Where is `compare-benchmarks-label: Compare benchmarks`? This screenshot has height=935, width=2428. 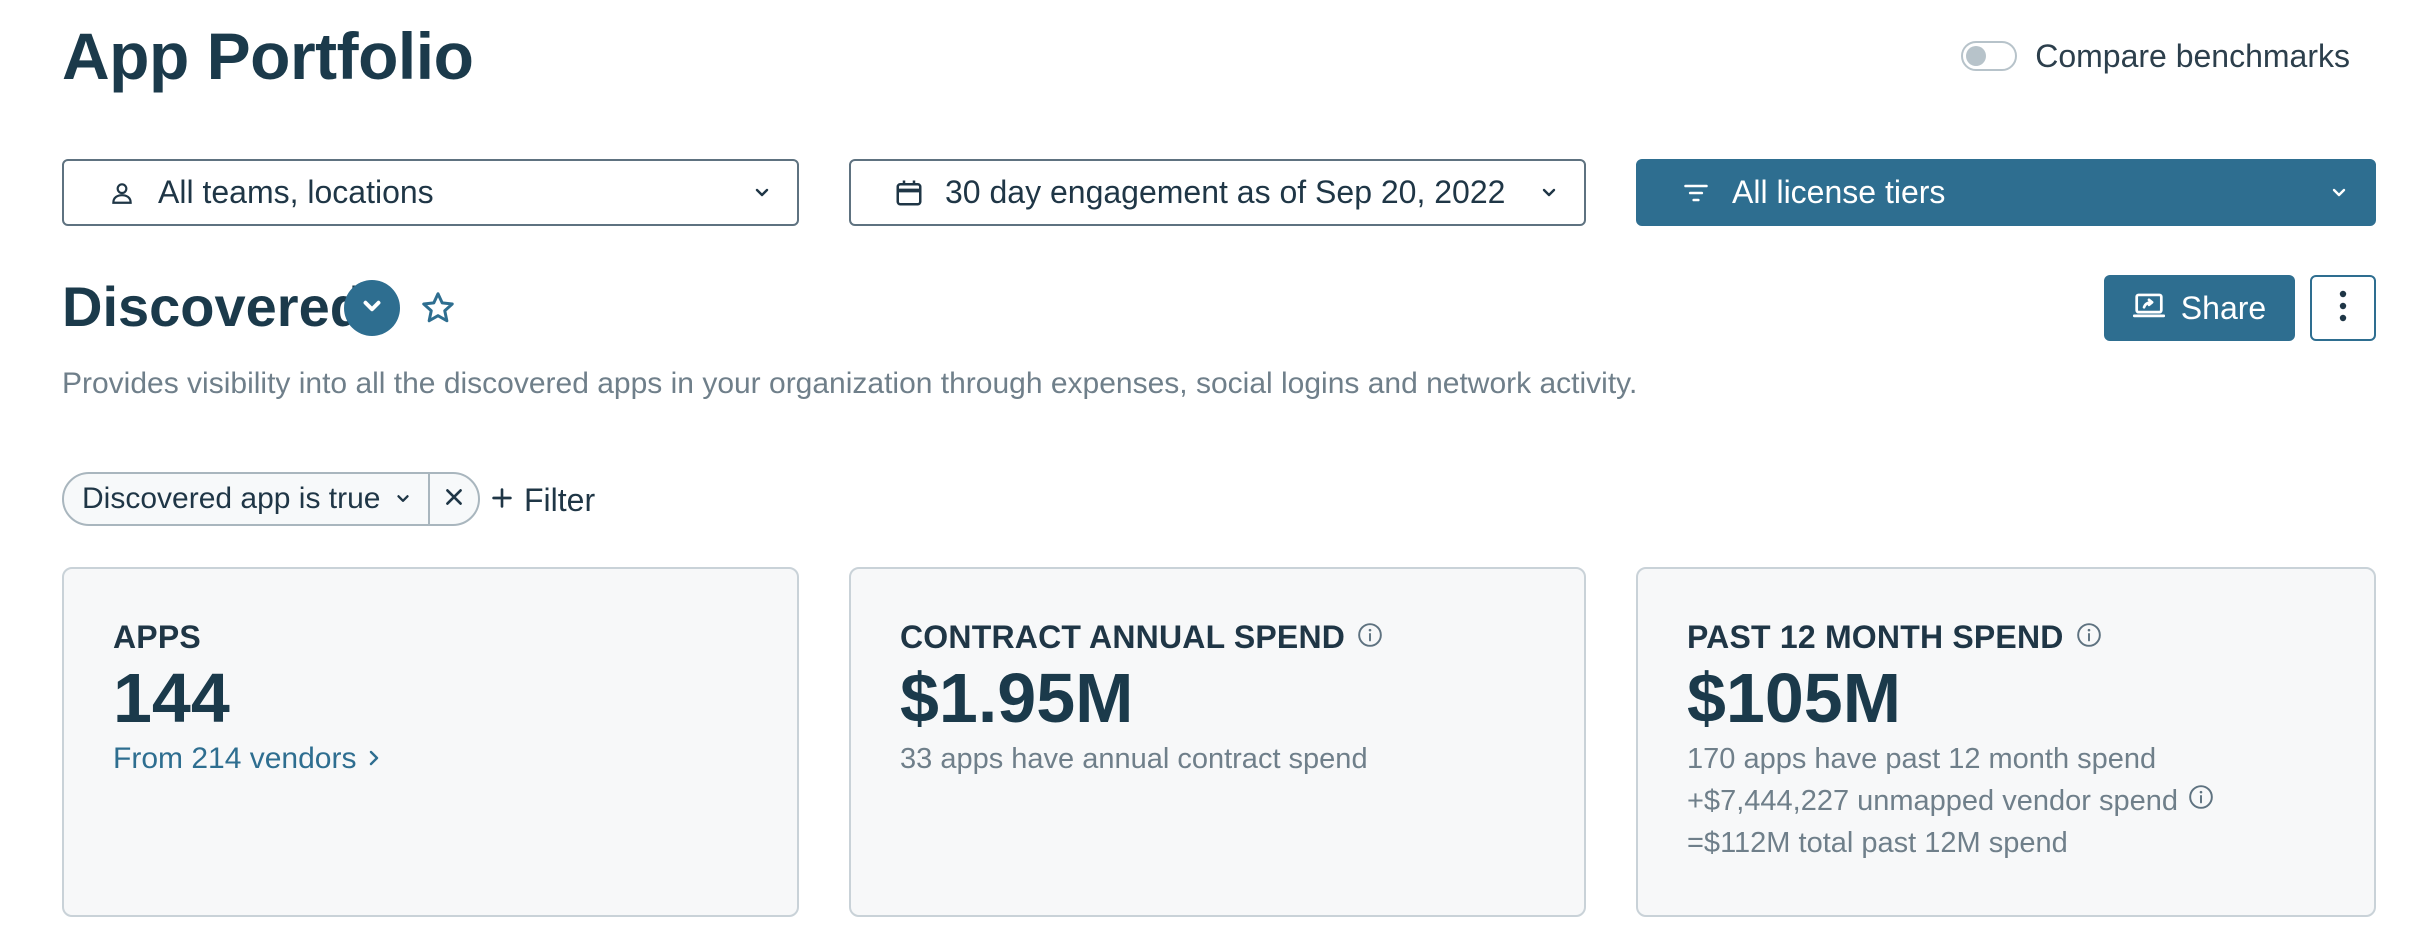
compare-benchmarks-label: Compare benchmarks is located at coordinates (2192, 55).